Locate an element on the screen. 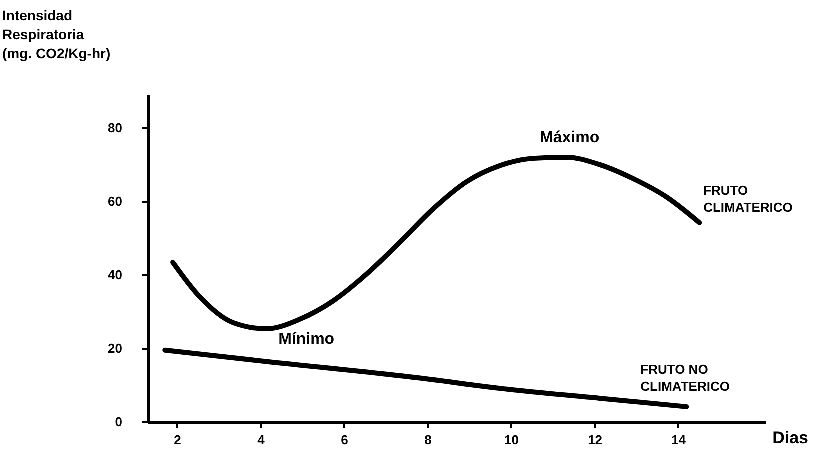 This screenshot has width=829, height=456. annotation: Máximo is located at coordinates (570, 137).